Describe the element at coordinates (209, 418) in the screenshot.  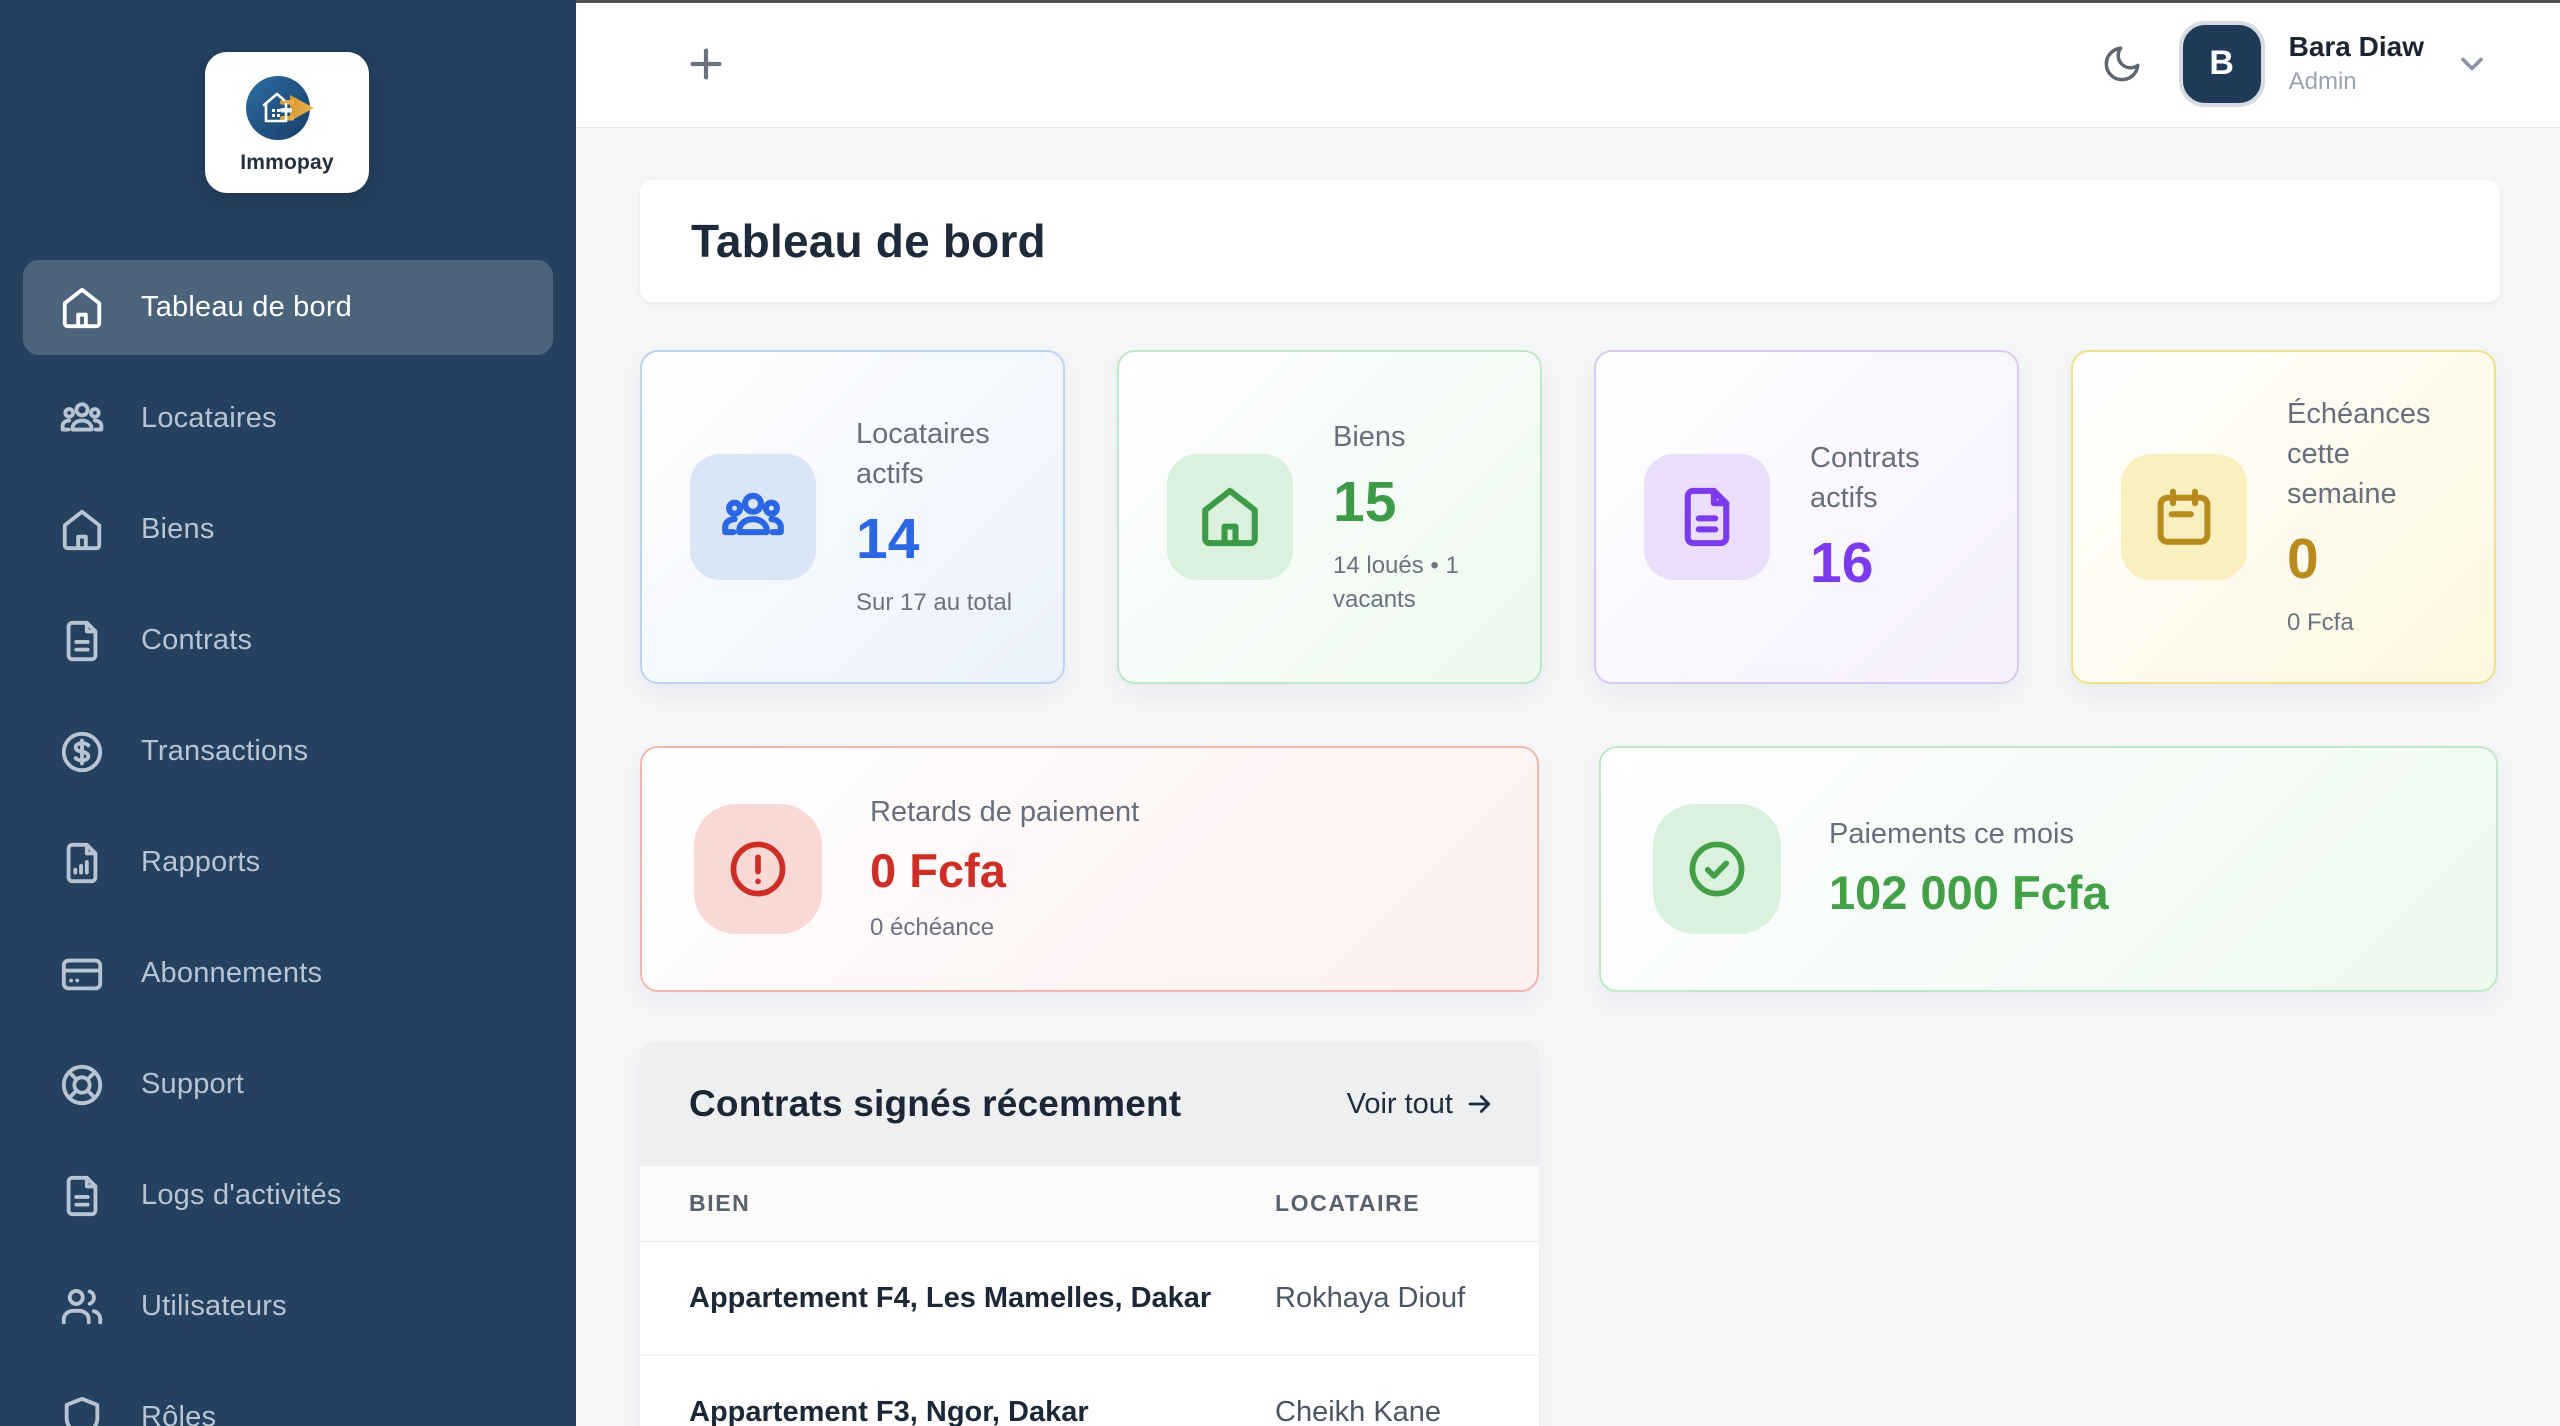
I see `sidebar-item-label: Locataires` at that location.